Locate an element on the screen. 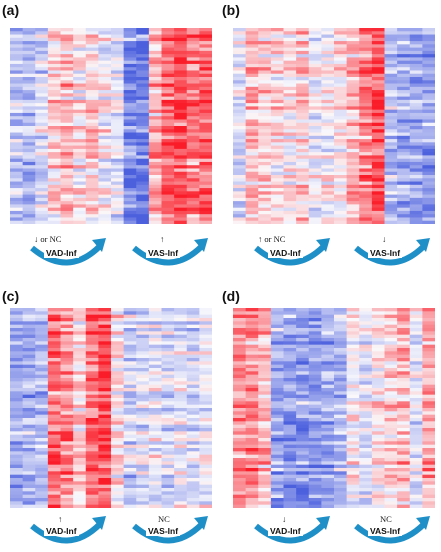 This screenshot has width=441, height=552. arrow-group-d-right: NC VAS-Inf is located at coordinates (392, 532).